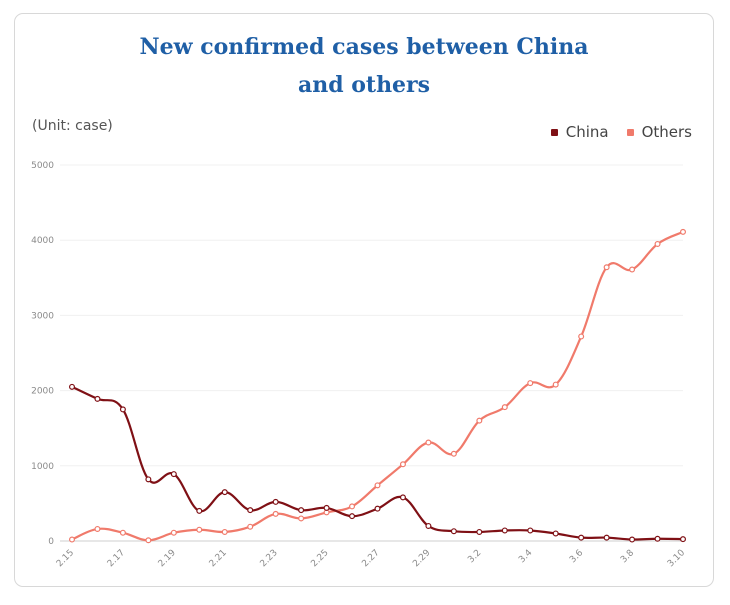  What do you see at coordinates (148, 479) in the screenshot?
I see `data-point-china-2.18` at bounding box center [148, 479].